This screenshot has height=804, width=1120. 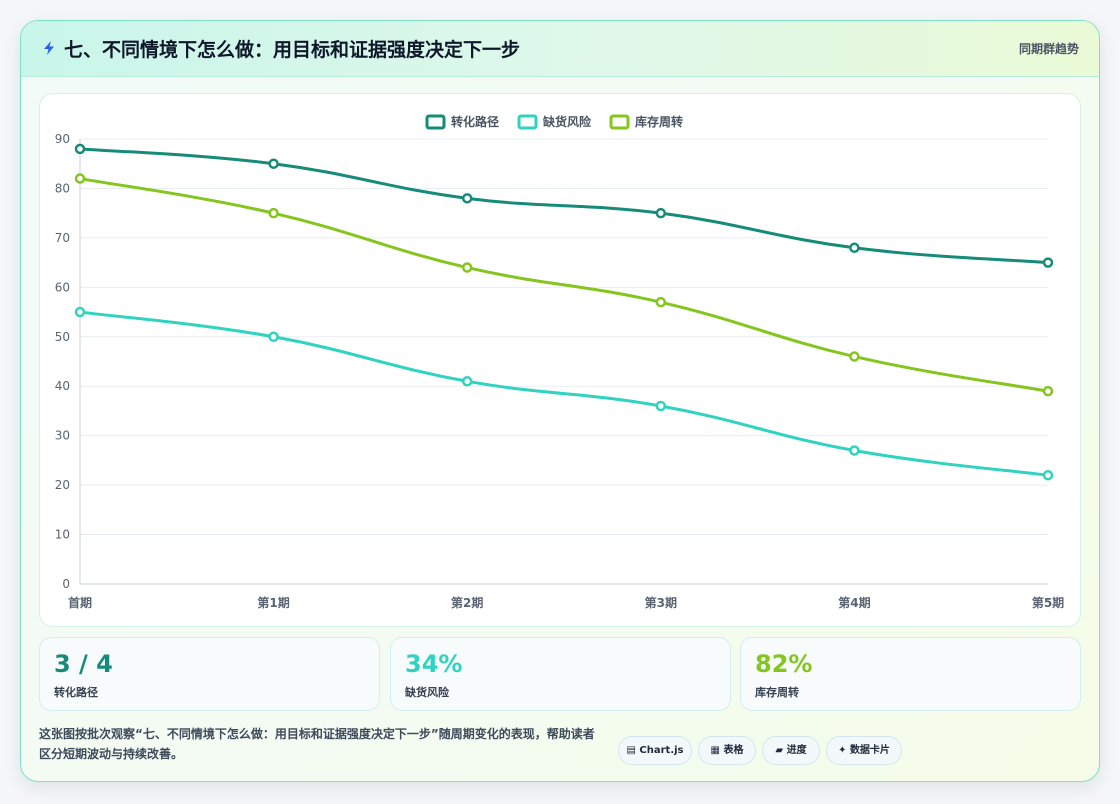 What do you see at coordinates (292, 50) in the screenshot?
I see `page-title: 七、不同情境下怎么做：用目标和证据强度决定下一步` at bounding box center [292, 50].